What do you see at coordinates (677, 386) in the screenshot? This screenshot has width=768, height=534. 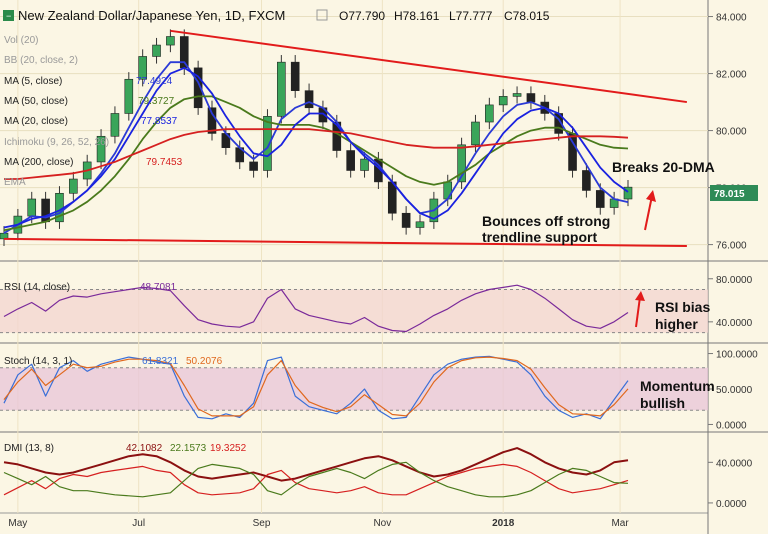 I see `annotation-stoch-1: Momentum` at bounding box center [677, 386].